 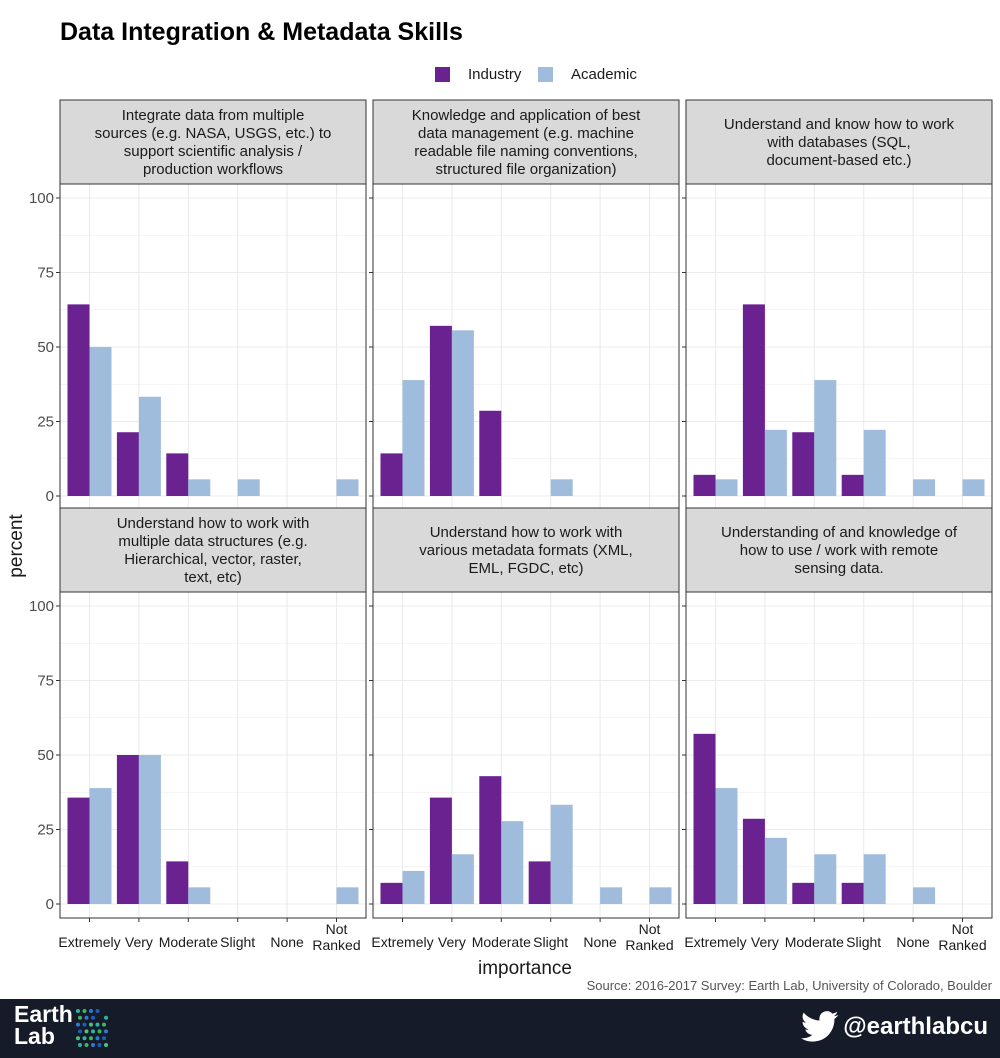 I want to click on facet-title-line: multiple data structures (e.g., so click(x=212, y=541).